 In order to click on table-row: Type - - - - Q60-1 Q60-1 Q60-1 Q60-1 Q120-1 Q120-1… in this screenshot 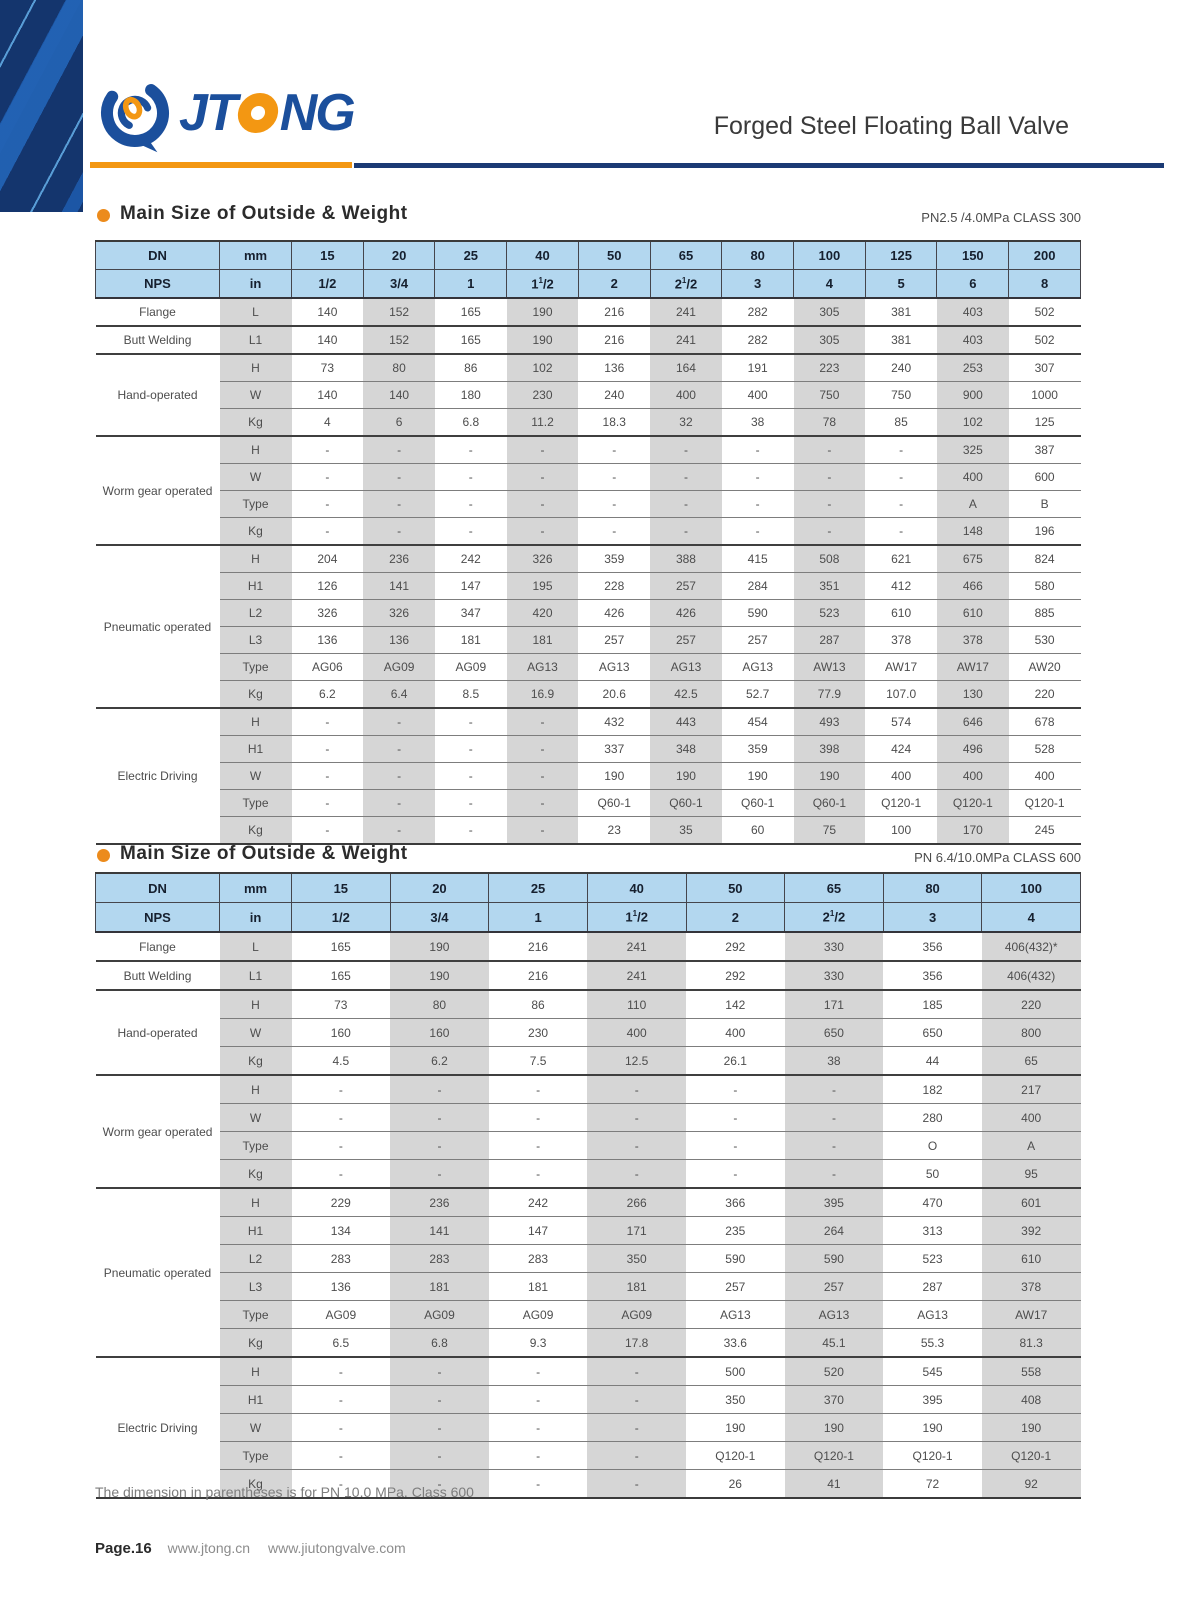, I will do `click(588, 803)`.